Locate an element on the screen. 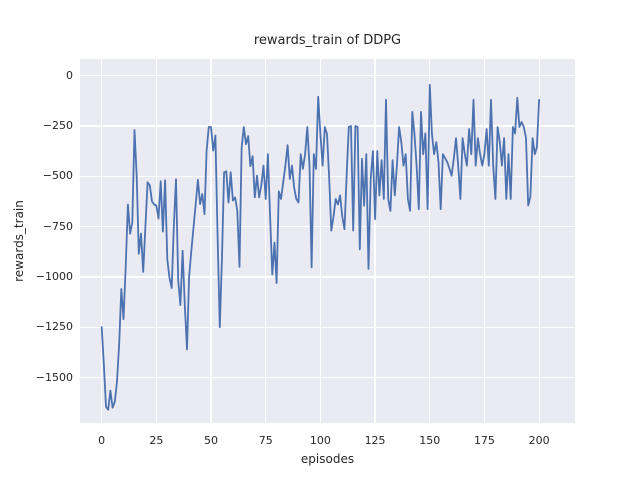 The height and width of the screenshot is (480, 640). y-axis-label: rewards_train is located at coordinates (19, 241).